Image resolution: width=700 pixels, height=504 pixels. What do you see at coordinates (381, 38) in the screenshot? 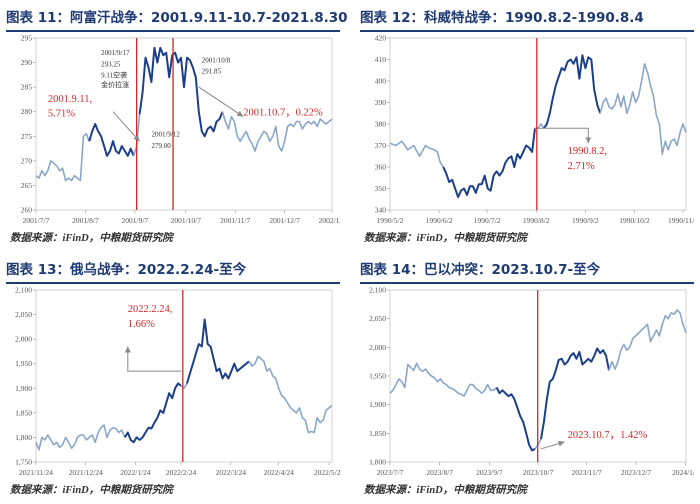
I see `y-tick-label: 420` at bounding box center [381, 38].